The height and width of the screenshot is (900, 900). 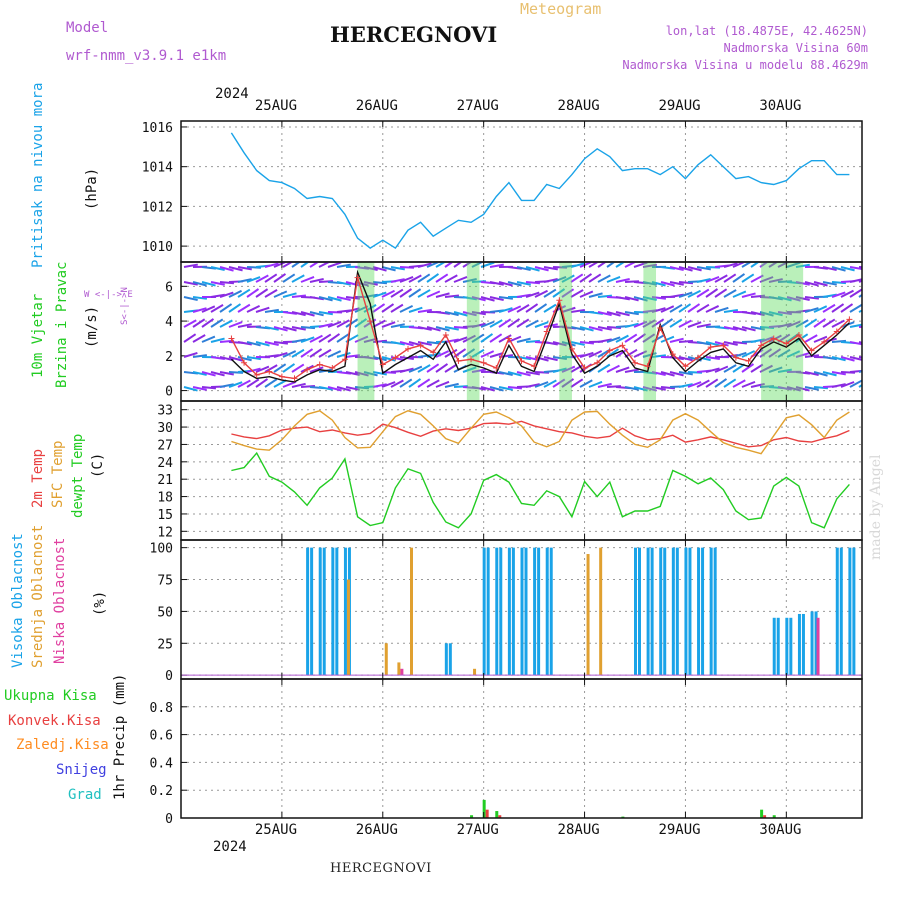 What do you see at coordinates (381, 868) in the screenshot?
I see `footer-station: HERCEGNOVI` at bounding box center [381, 868].